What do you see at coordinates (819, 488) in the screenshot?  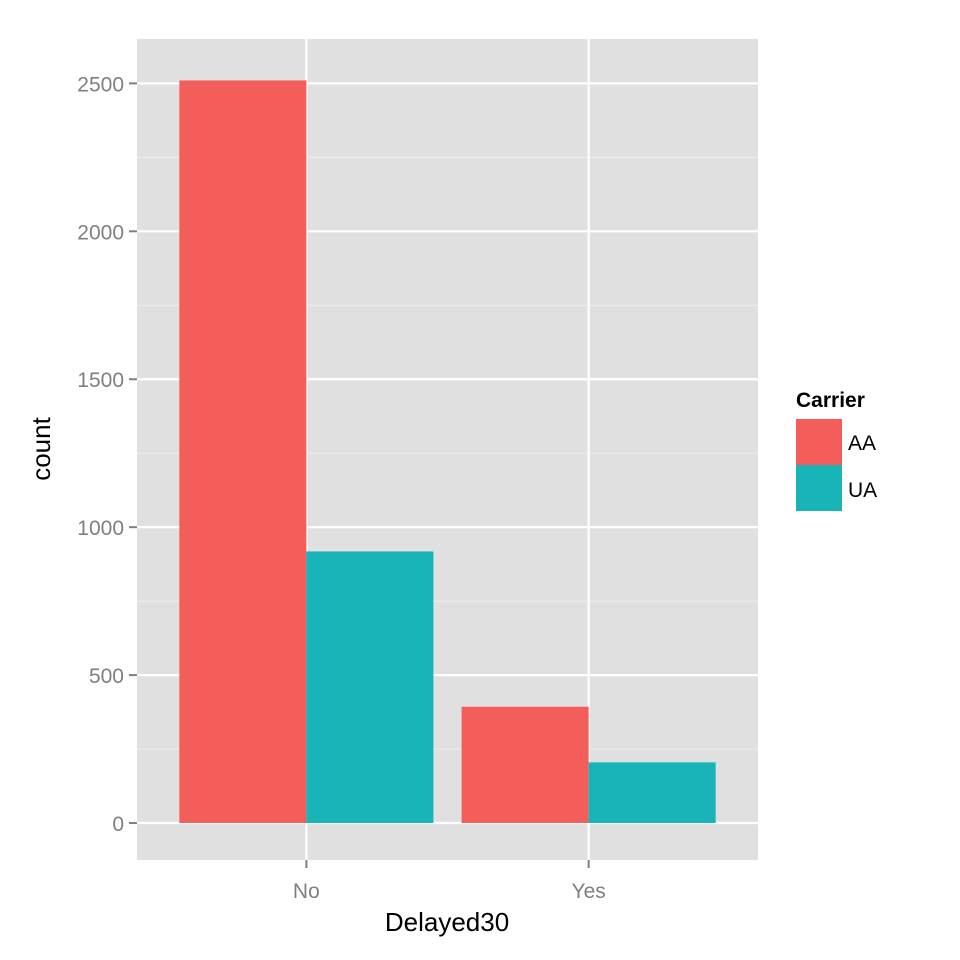 I see `legend-key-ua` at bounding box center [819, 488].